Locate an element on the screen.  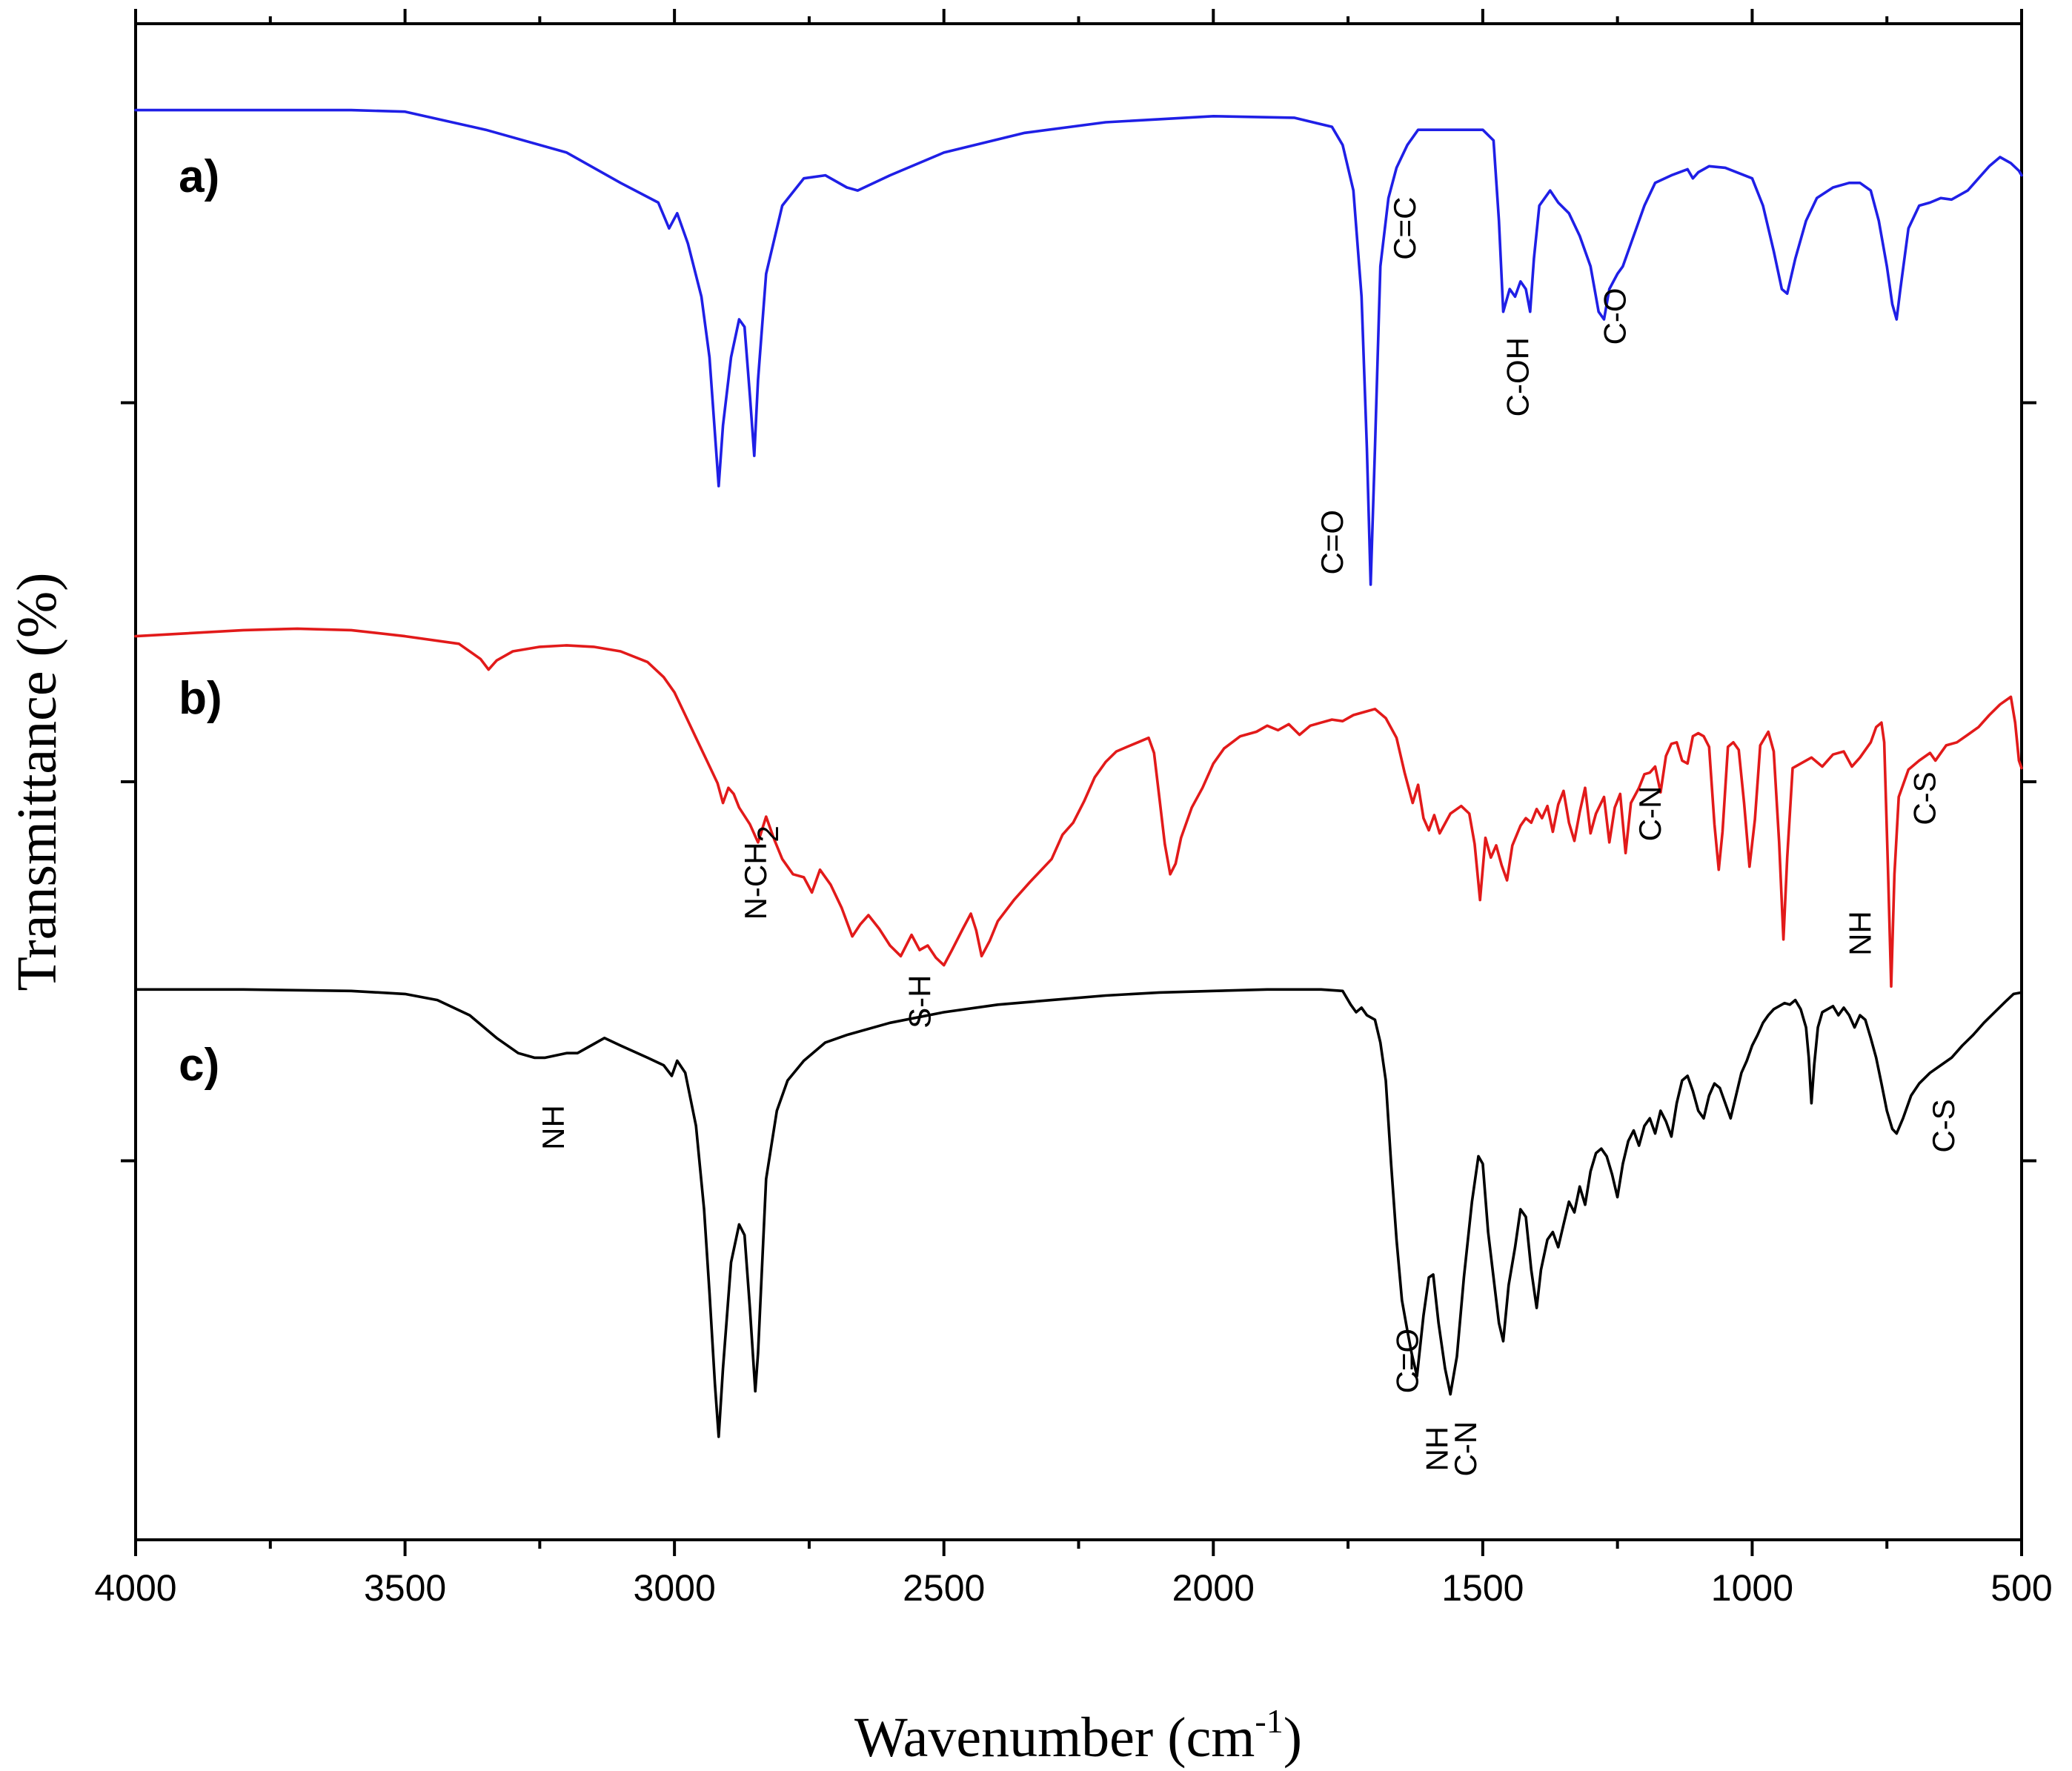
x-tick-label: 1500 is located at coordinates (1482, 1588).